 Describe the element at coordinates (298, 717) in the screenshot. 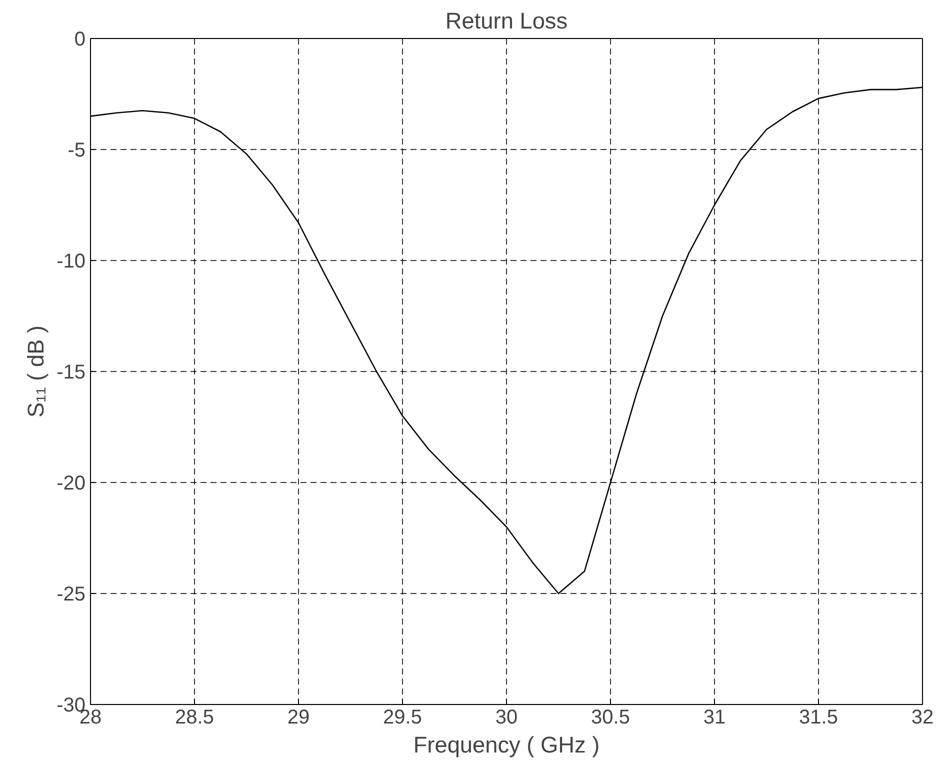

I see `x-tick-label: 29` at that location.